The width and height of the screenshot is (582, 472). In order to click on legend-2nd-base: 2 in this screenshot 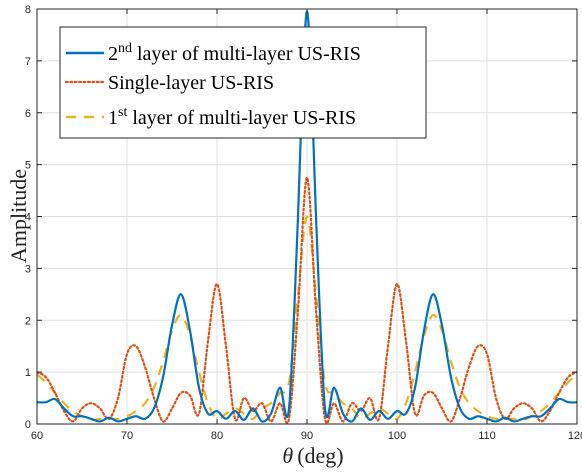, I will do `click(113, 54)`.